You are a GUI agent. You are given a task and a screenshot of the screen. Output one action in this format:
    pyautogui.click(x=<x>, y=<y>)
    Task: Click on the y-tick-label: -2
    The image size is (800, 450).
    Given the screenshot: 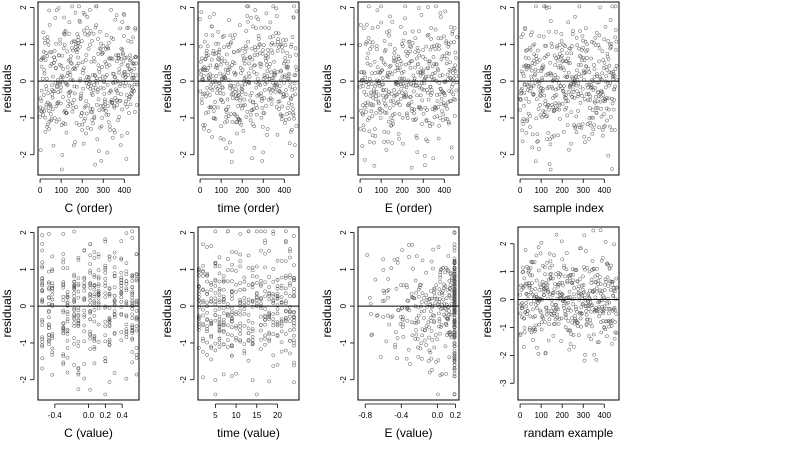 What is the action you would take?
    pyautogui.click(x=503, y=155)
    